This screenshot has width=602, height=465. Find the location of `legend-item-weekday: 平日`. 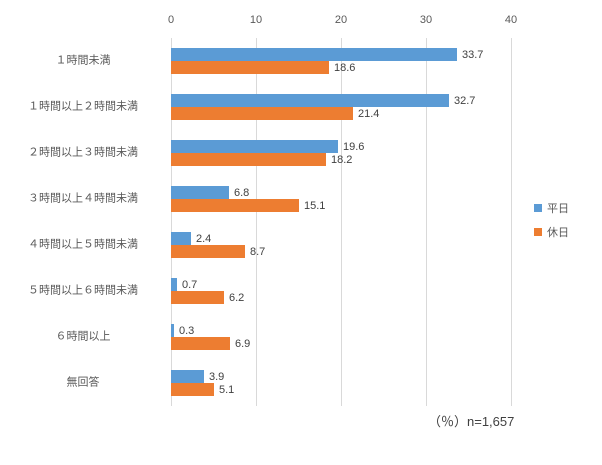

legend-item-weekday: 平日 is located at coordinates (551, 208).